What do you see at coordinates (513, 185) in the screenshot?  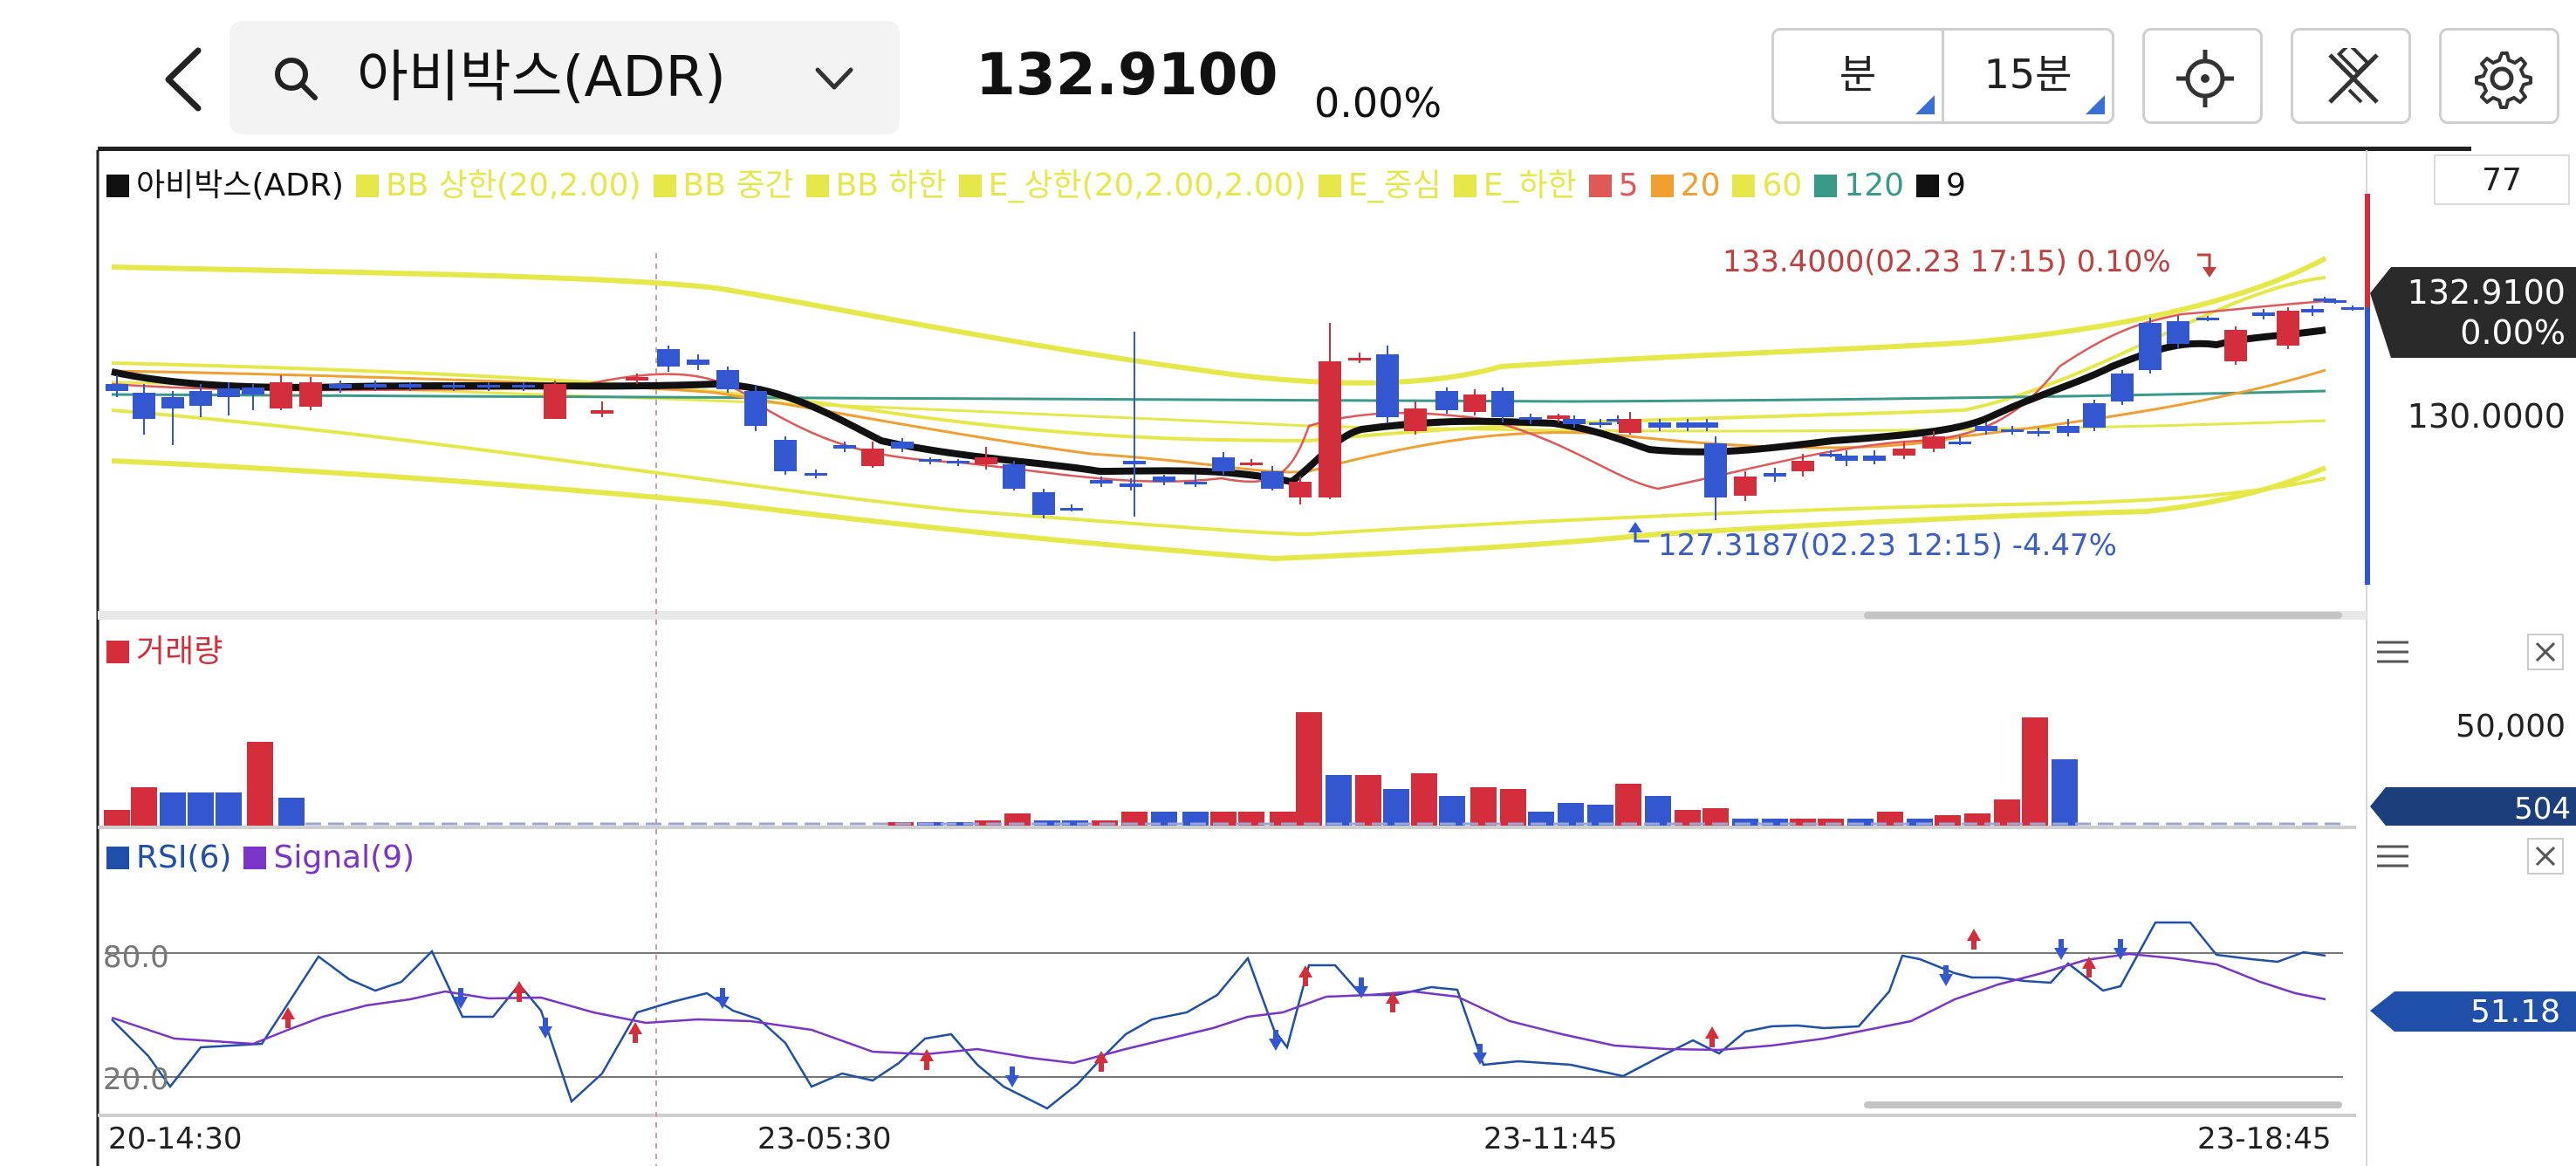 I see `legend-label: BB 상한(20,2.00)` at bounding box center [513, 185].